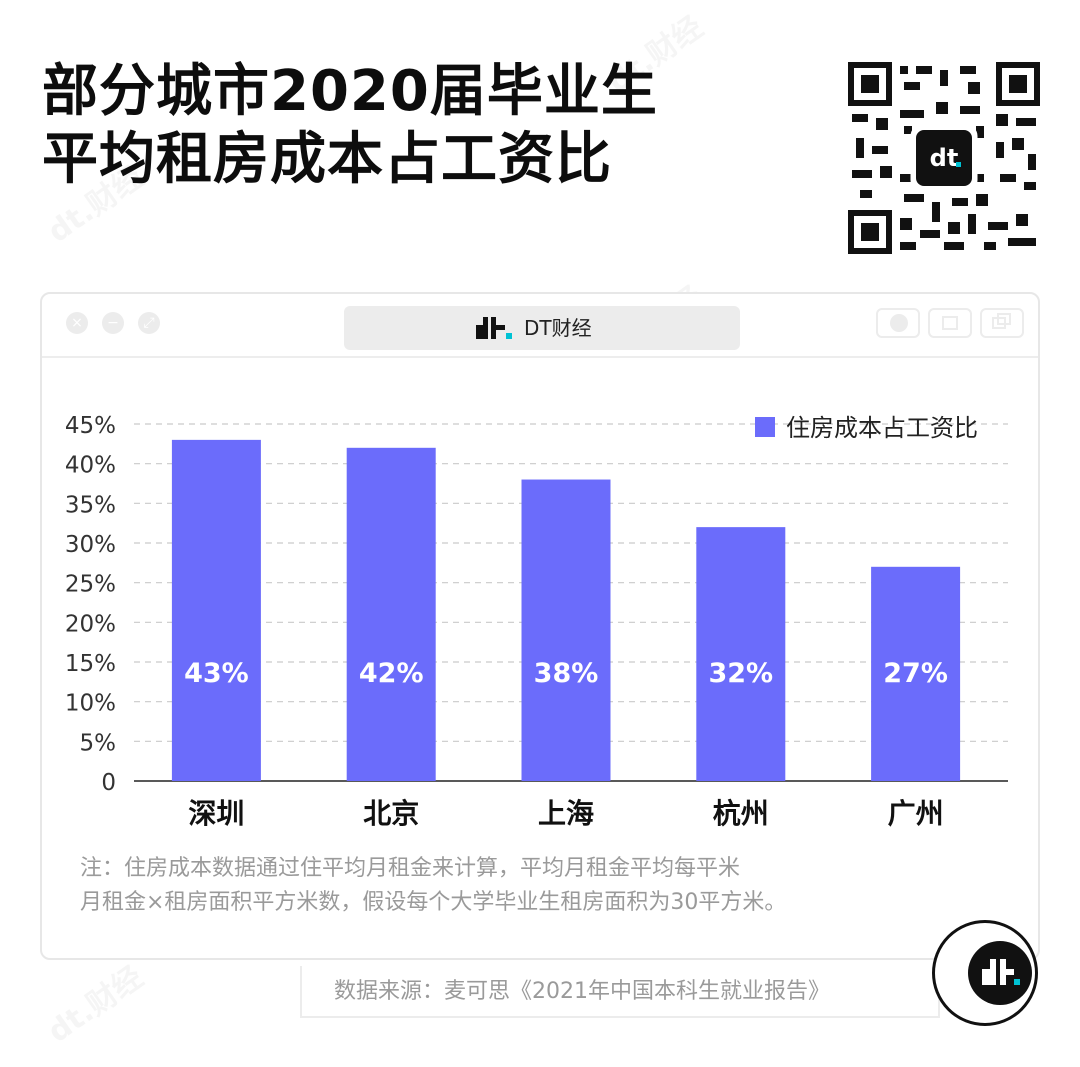  Describe the element at coordinates (410, 868) in the screenshot. I see `note-line-1: 注：住房成本数据通过住平均月租金来计算，平均月租金平均每平米` at that location.